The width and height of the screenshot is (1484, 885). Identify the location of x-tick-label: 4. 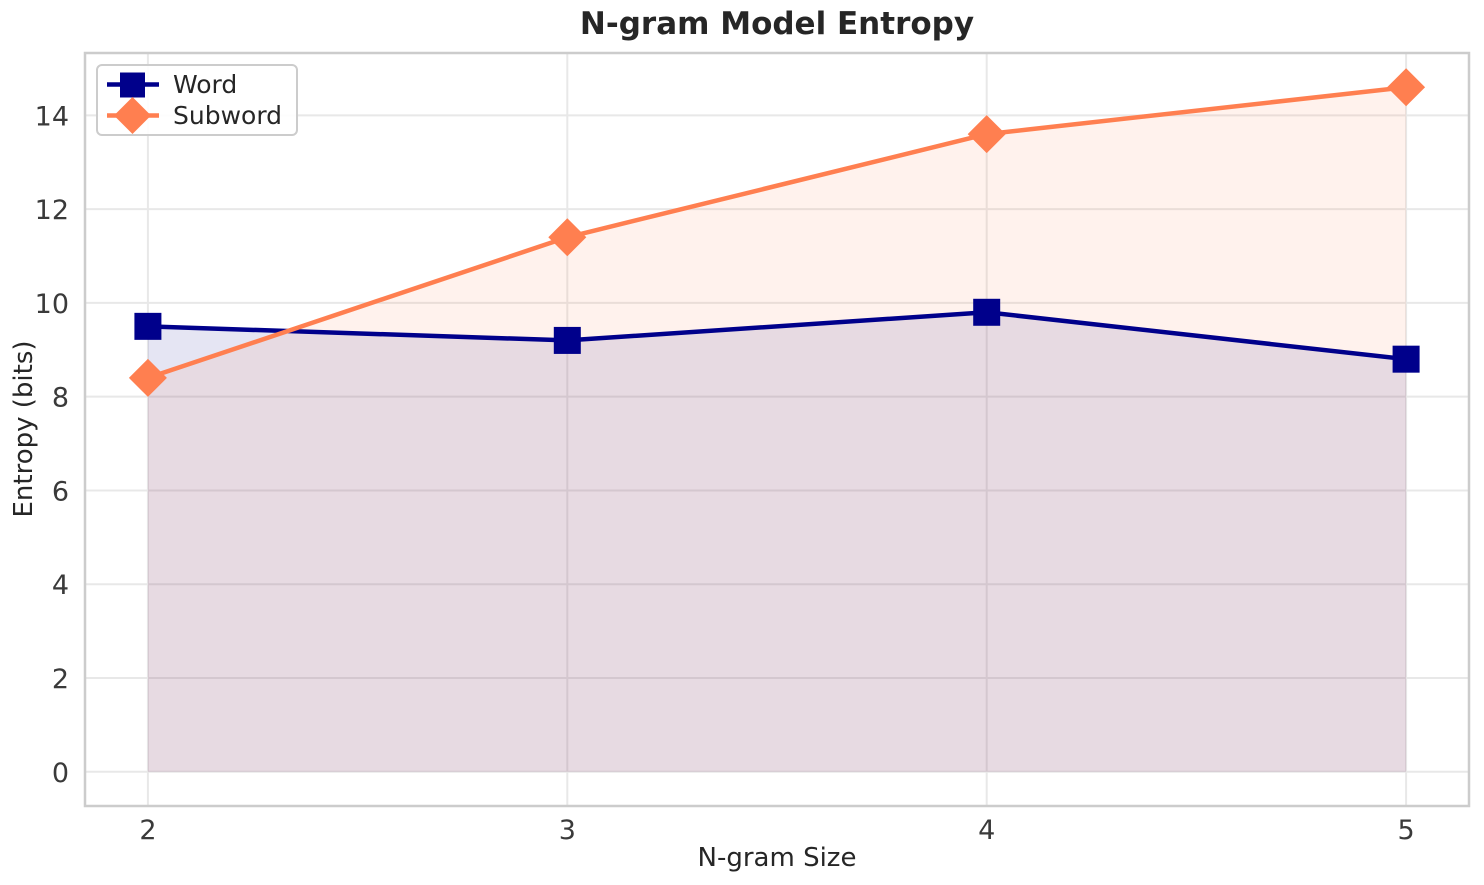
(986, 830).